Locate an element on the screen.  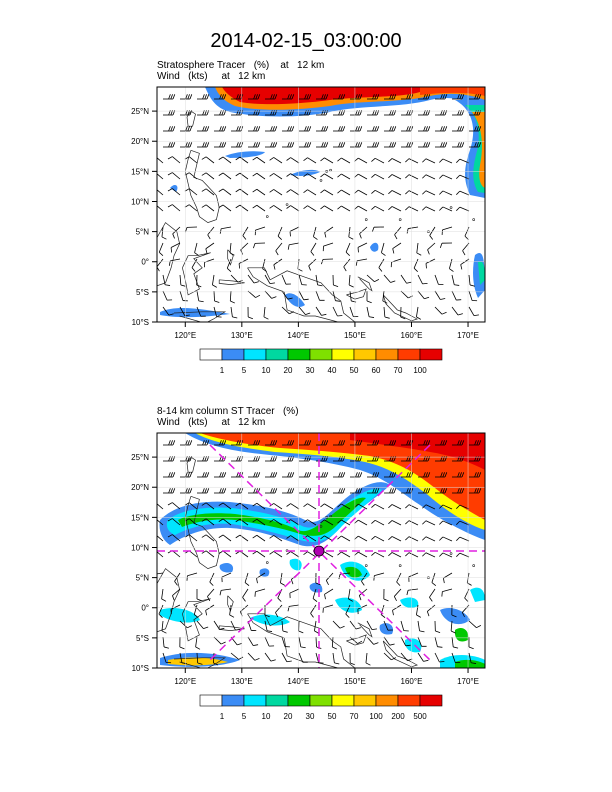
colorbar-label: 50 is located at coordinates (332, 716).